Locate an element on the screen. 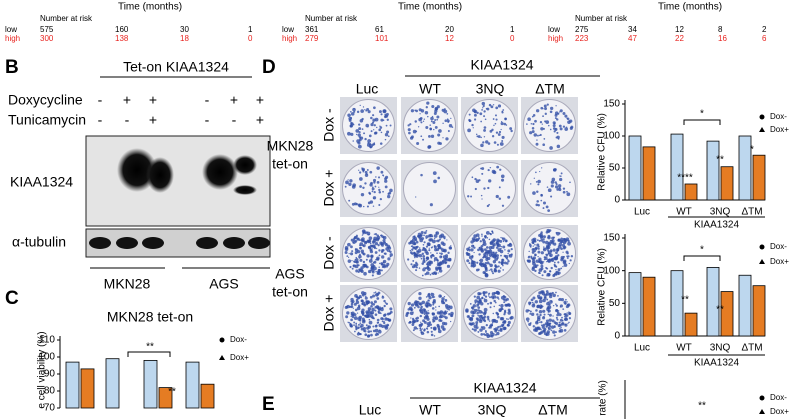 Image resolution: width=800 pixels, height=419 pixels. panel-title: Tet-on KIAA1324 is located at coordinates (176, 67).